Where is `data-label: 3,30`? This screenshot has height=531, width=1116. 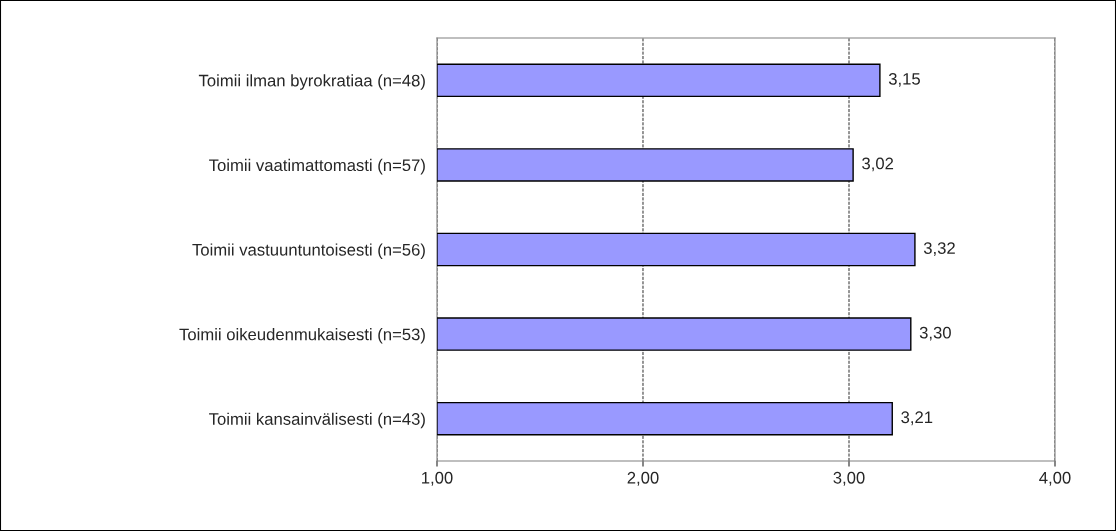 data-label: 3,30 is located at coordinates (935, 333).